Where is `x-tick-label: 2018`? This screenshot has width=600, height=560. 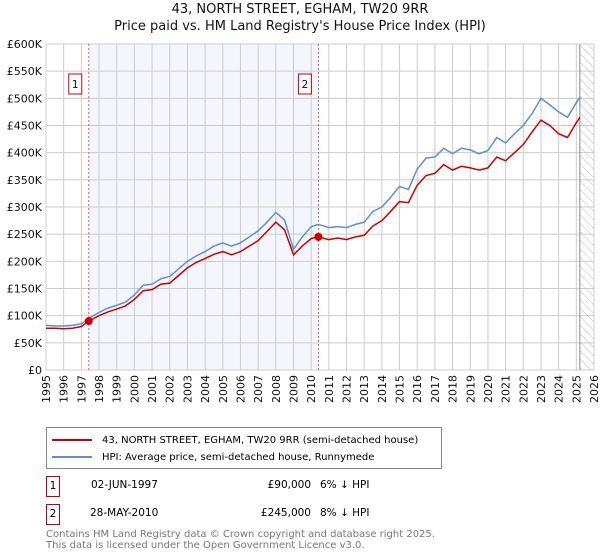 x-tick-label: 2018 is located at coordinates (453, 389).